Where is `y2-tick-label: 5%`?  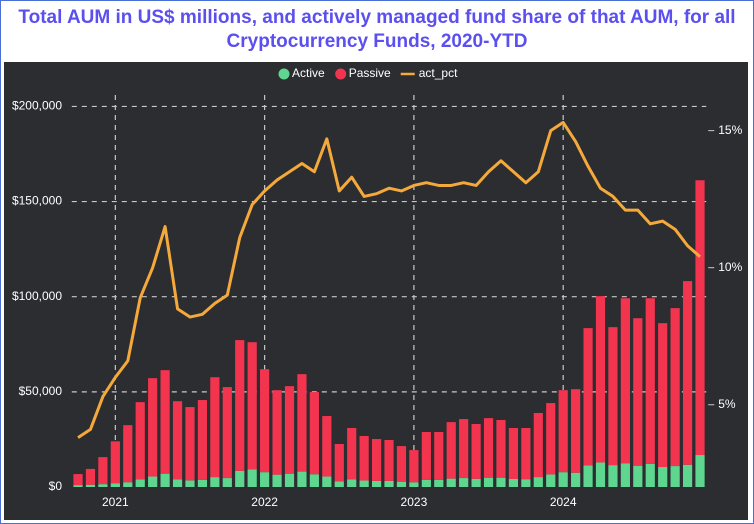
y2-tick-label: 5% is located at coordinates (727, 404).